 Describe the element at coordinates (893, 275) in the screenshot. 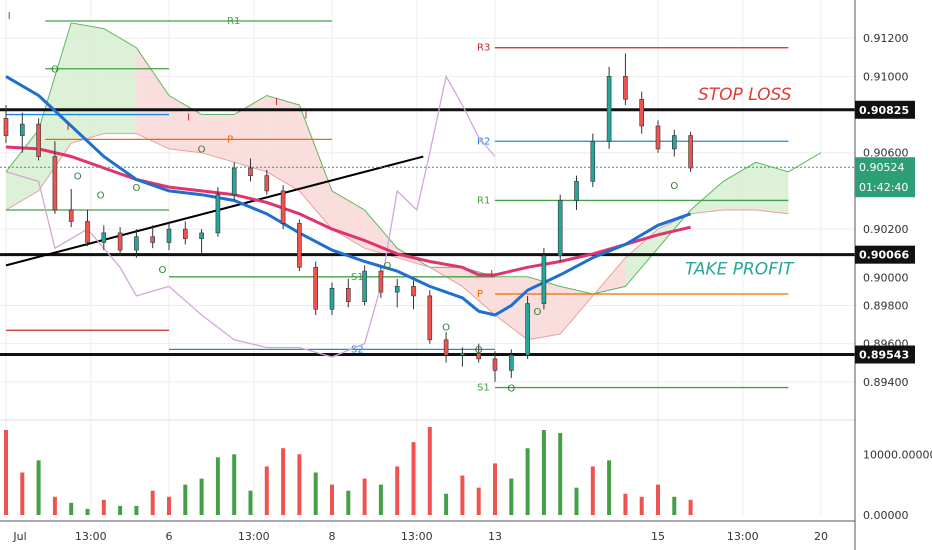

I see `price-axis-panel` at that location.